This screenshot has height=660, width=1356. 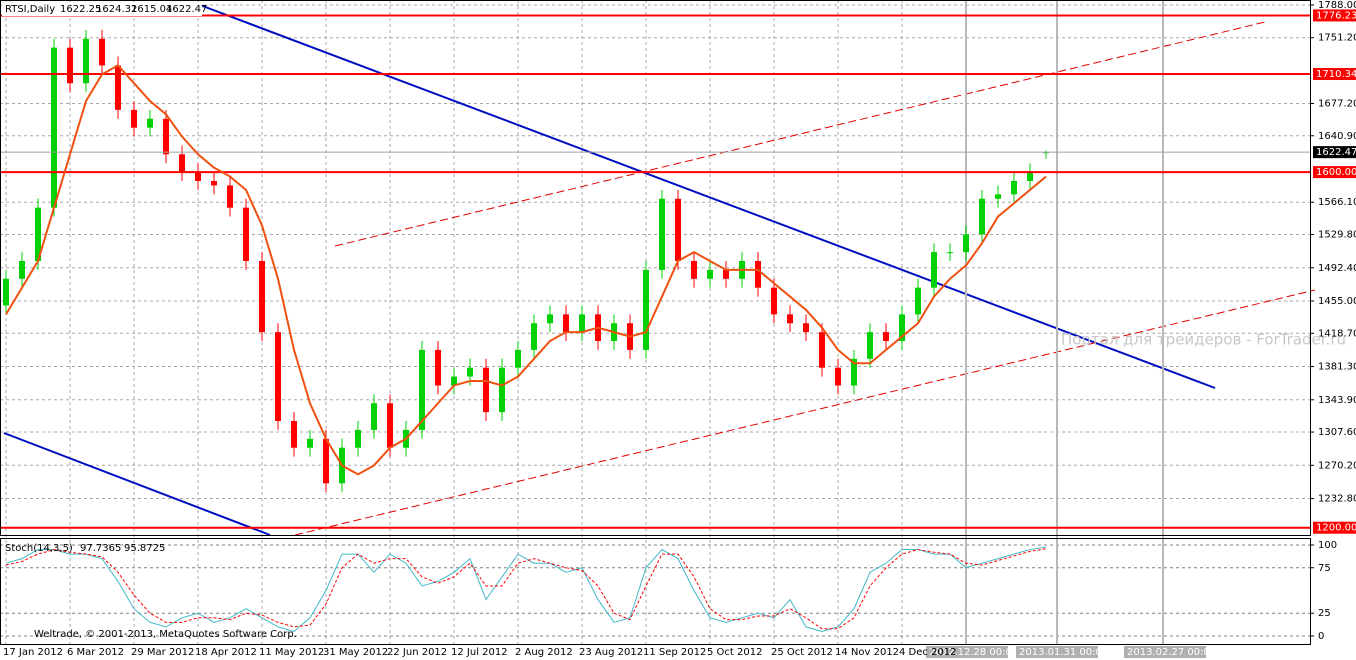 I want to click on series-line, so click(x=526, y=589).